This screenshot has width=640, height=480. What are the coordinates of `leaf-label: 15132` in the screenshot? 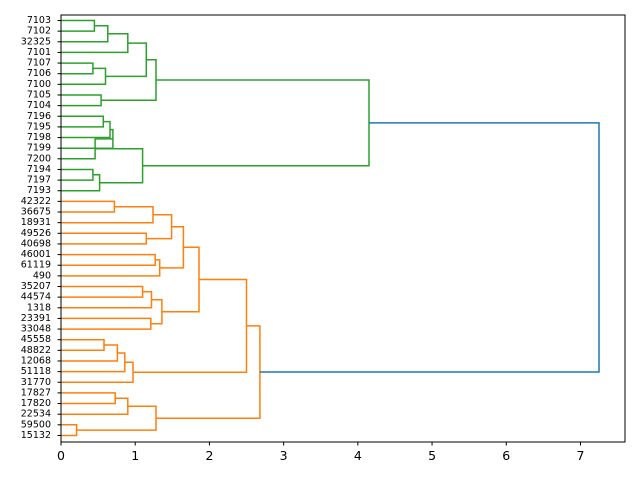 It's located at (36, 435).